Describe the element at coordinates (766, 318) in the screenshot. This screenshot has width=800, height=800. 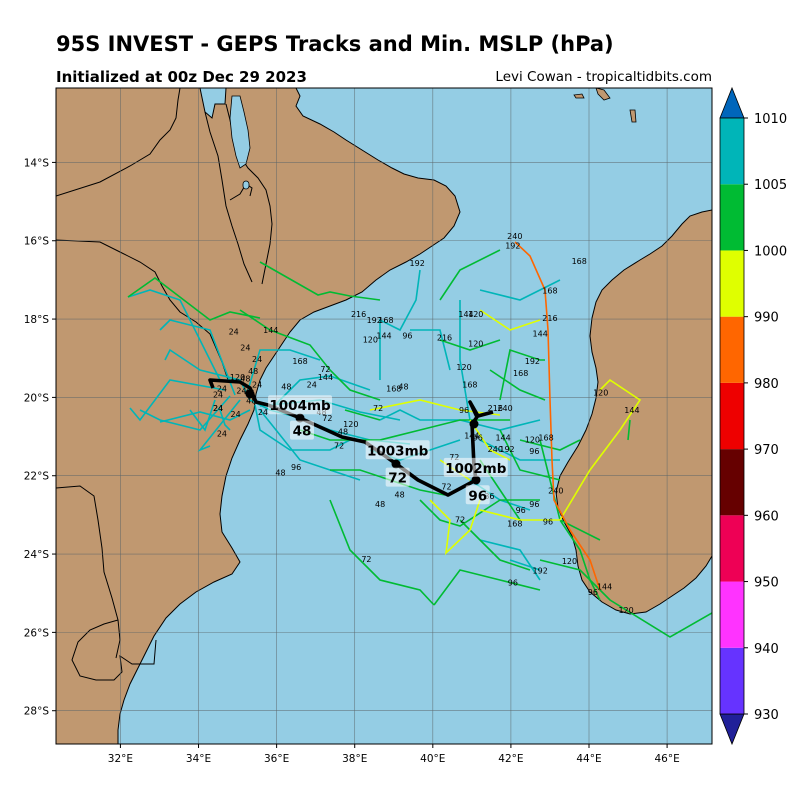
I see `colorbar-tick-label: 990` at that location.